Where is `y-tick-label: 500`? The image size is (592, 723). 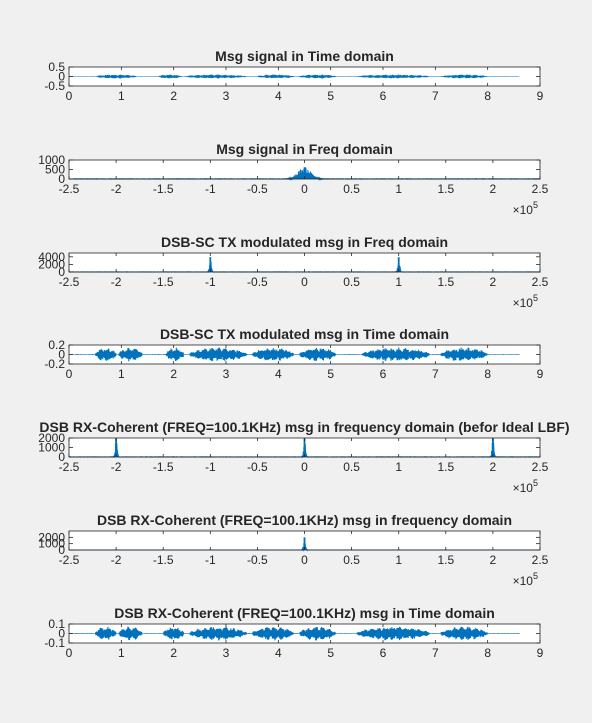 y-tick-label: 500 is located at coordinates (55, 170).